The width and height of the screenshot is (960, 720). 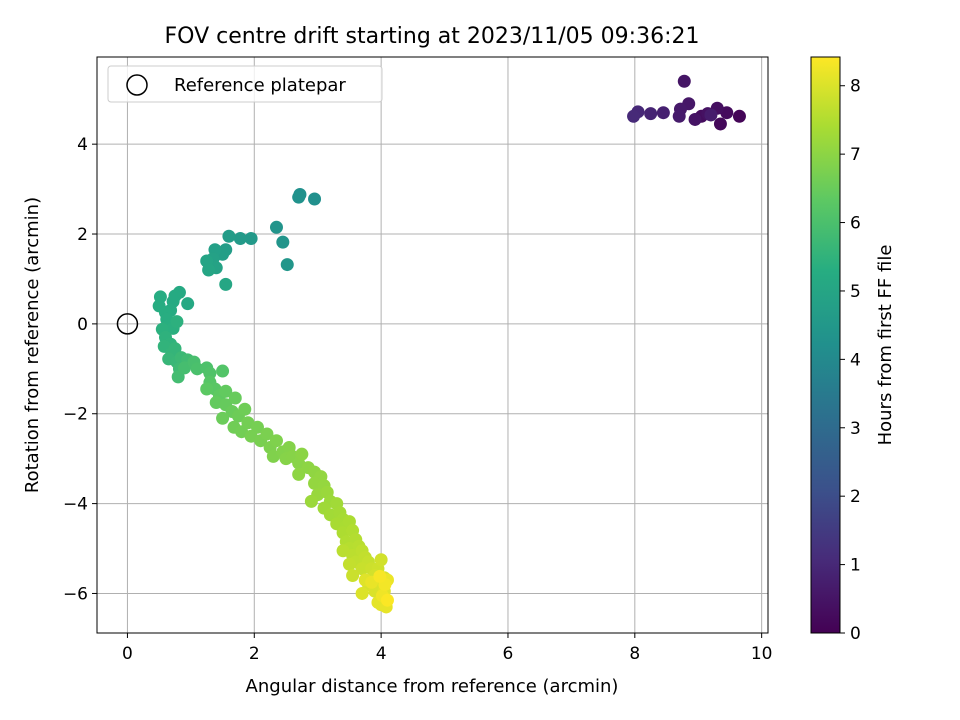 What do you see at coordinates (762, 654) in the screenshot?
I see `x-tick-label: 10` at bounding box center [762, 654].